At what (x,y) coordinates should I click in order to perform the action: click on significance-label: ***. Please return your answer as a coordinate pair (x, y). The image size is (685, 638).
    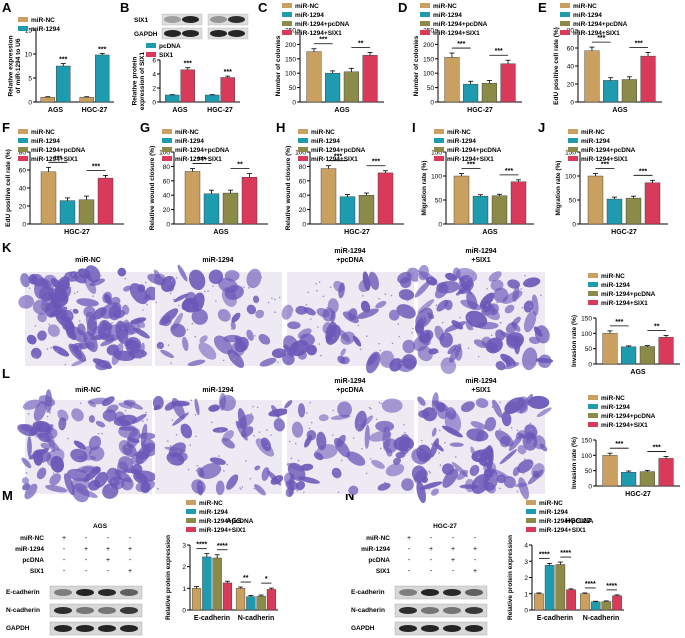
    Looking at the image, I should click on (63, 60).